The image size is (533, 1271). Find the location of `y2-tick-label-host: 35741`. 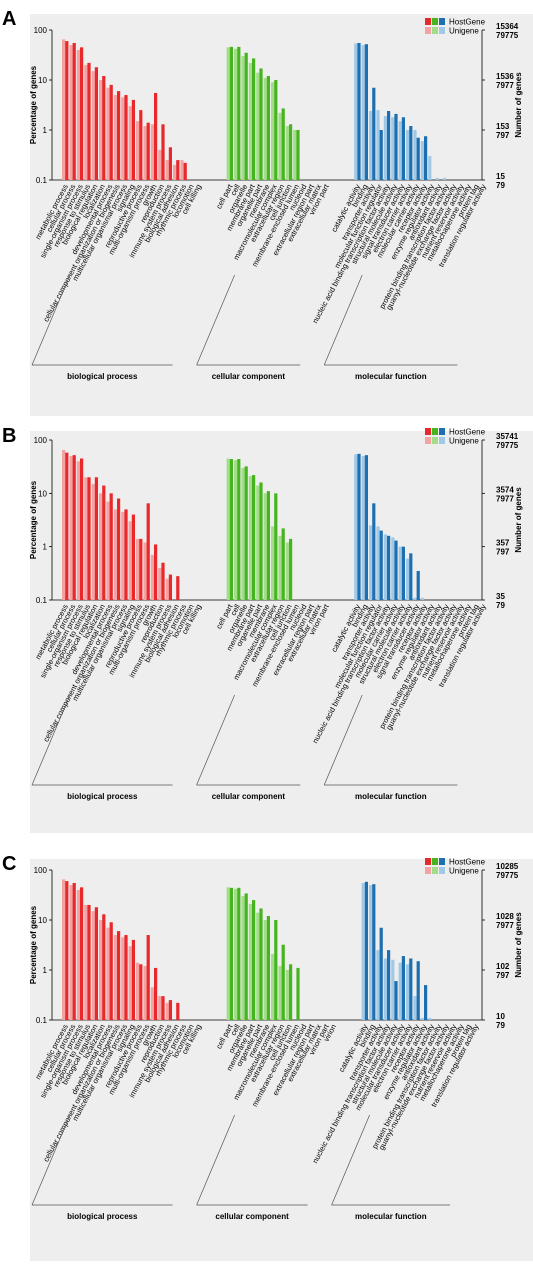

y2-tick-label-host: 35741 is located at coordinates (507, 436).